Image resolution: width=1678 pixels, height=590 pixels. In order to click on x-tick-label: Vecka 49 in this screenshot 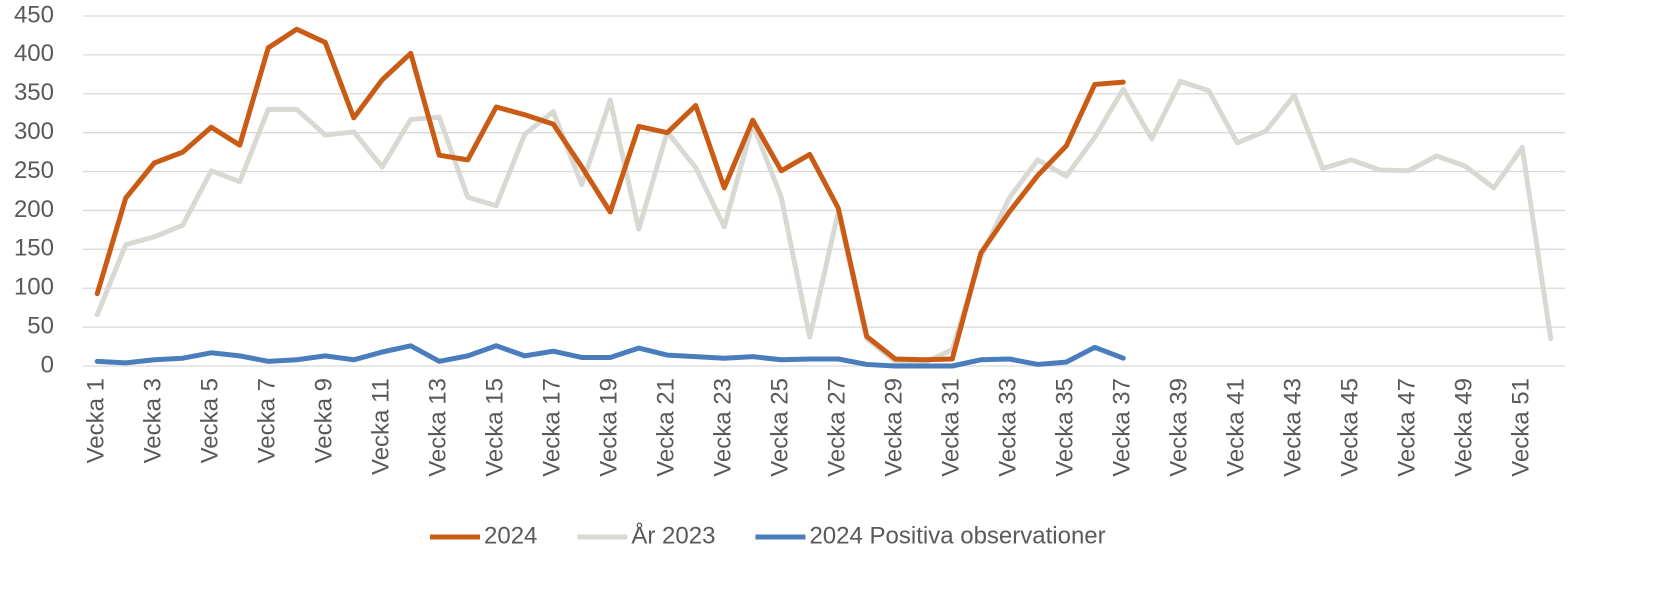, I will do `click(1464, 427)`.